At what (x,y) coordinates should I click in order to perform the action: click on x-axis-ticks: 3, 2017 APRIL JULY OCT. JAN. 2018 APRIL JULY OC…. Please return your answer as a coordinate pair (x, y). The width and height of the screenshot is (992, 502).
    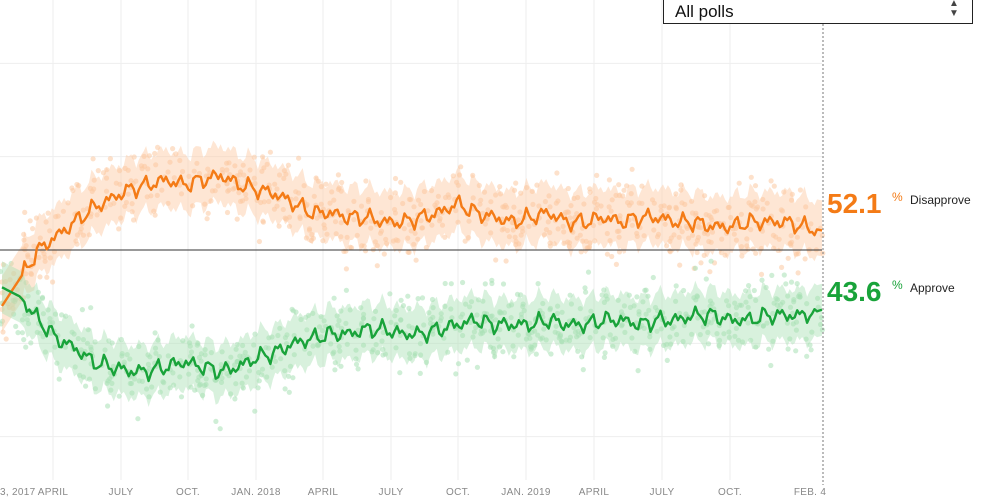
    Looking at the image, I should click on (413, 492).